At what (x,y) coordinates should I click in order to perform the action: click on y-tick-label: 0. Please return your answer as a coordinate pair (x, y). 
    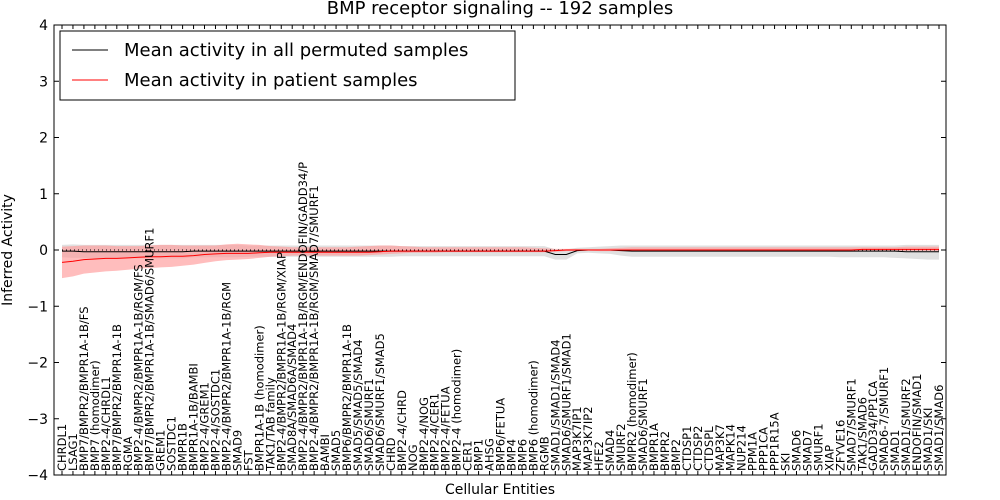
    Looking at the image, I should click on (43, 251).